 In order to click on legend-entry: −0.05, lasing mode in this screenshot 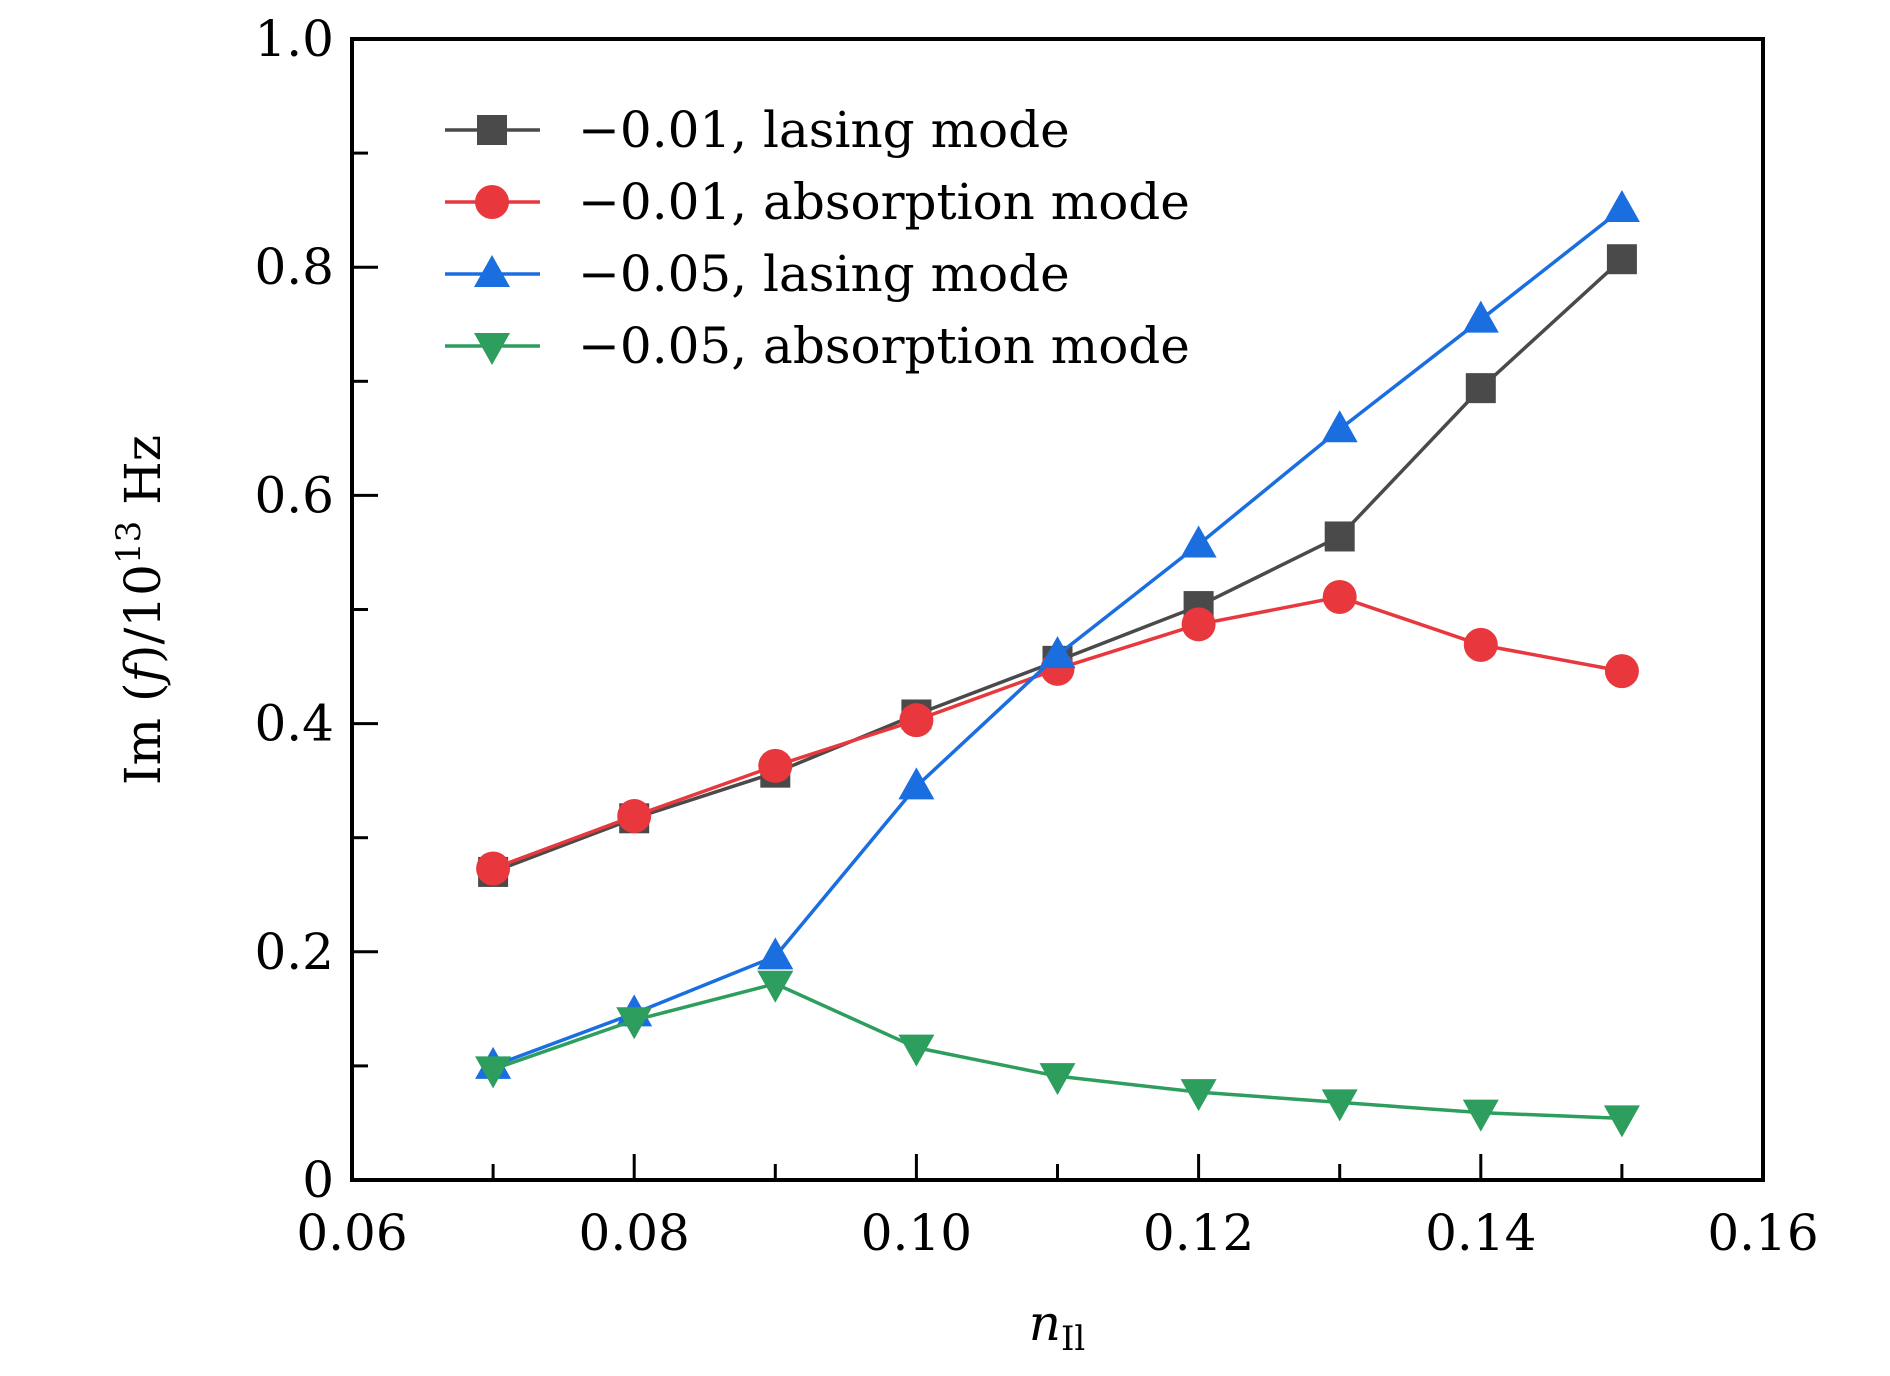, I will do `click(757, 274)`.